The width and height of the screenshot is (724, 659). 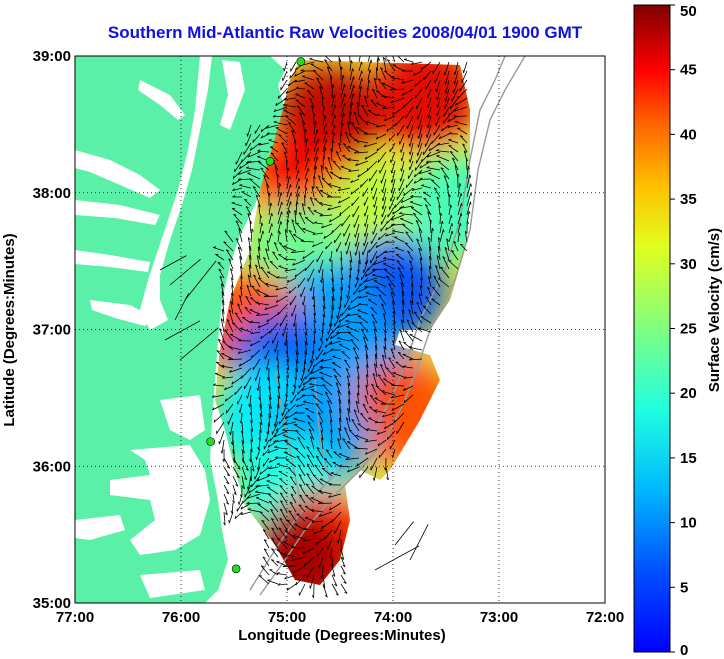 I want to click on pamlico-sound, so click(x=142, y=496).